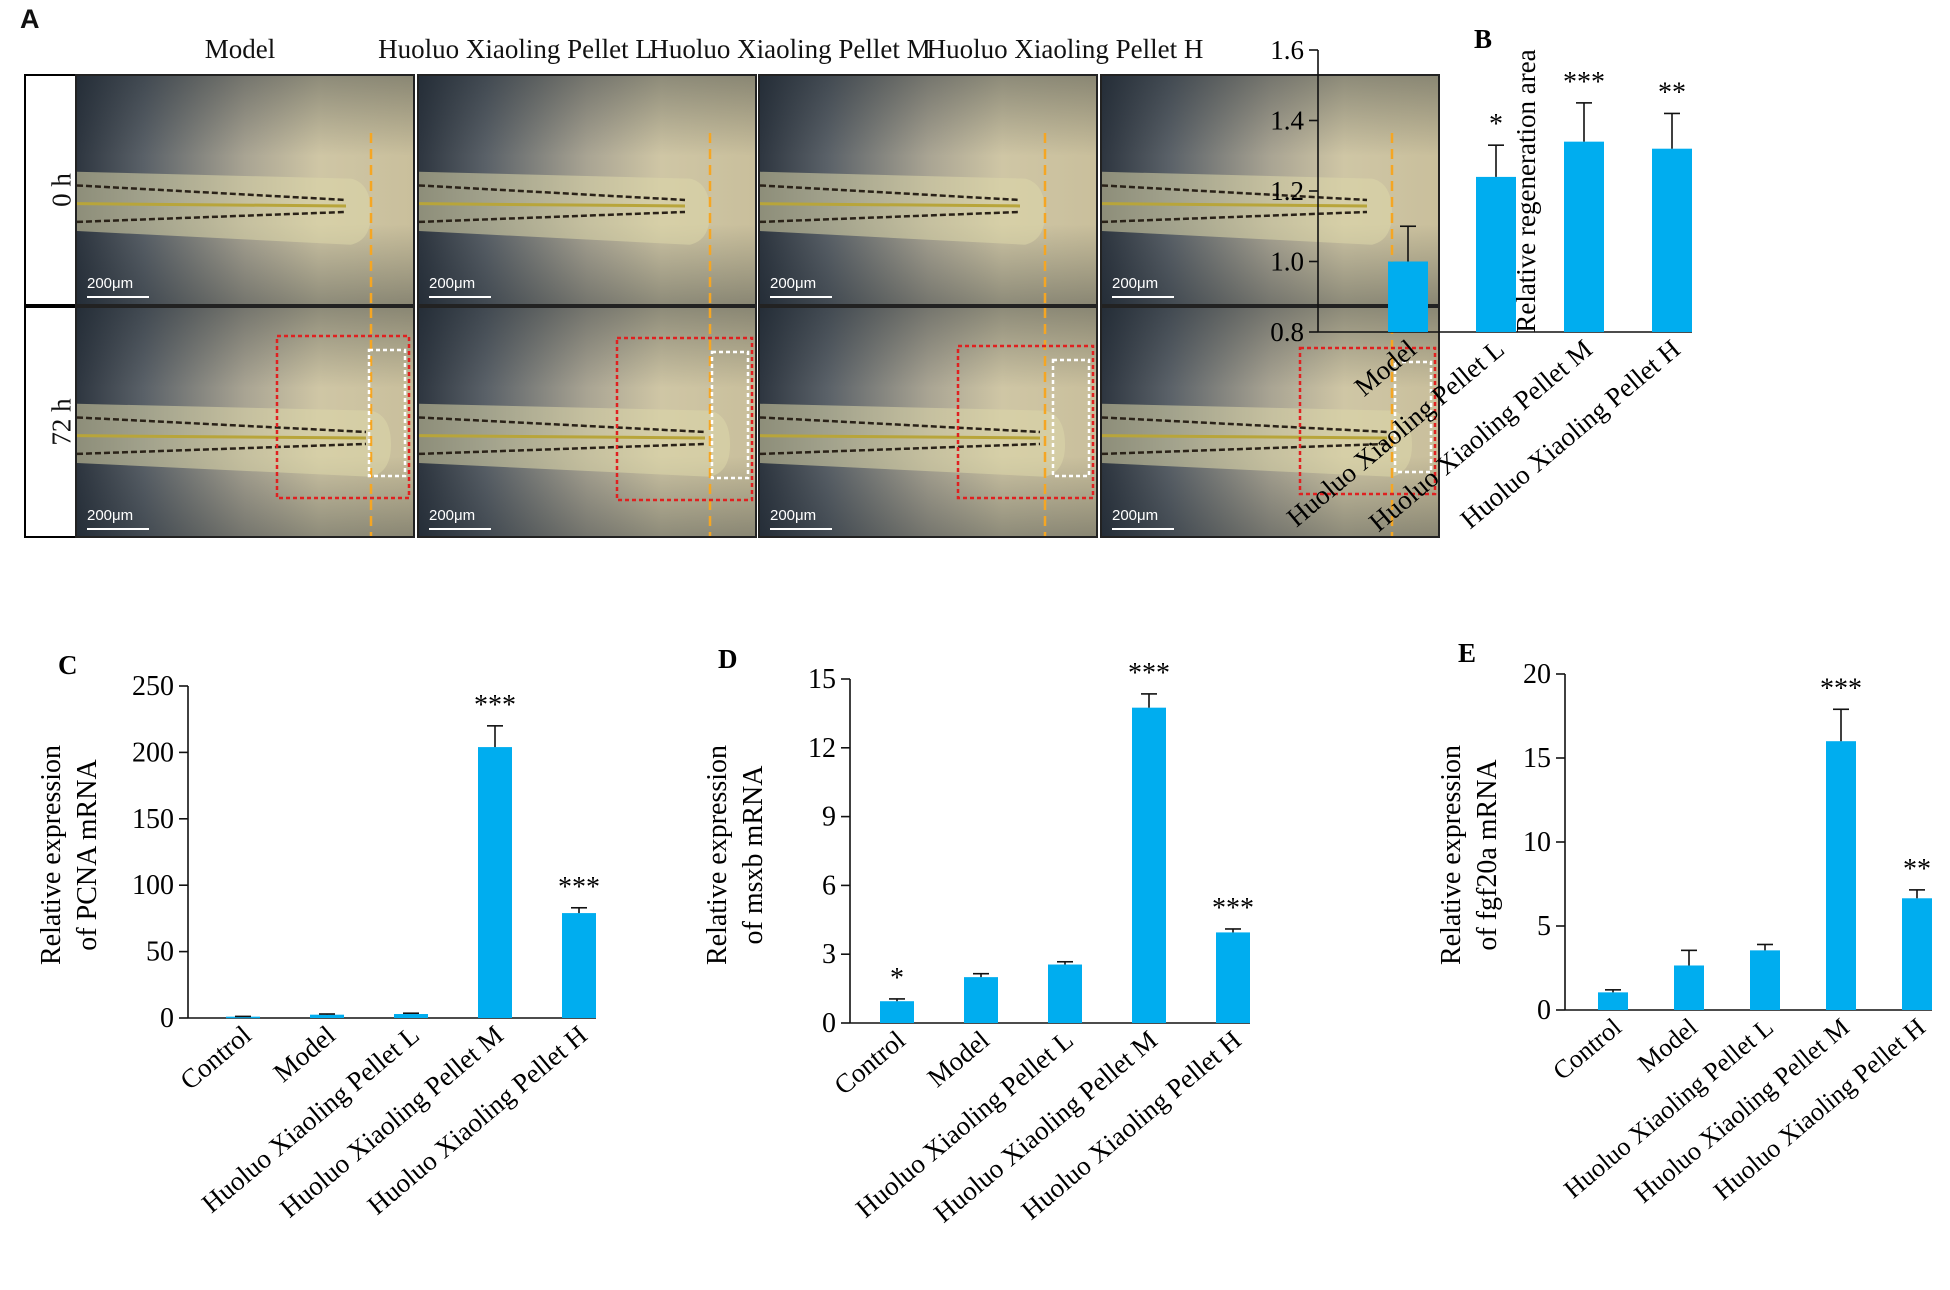 This screenshot has height=1290, width=1950. I want to click on chart-e-y-tick-label: 20, so click(1537, 674).